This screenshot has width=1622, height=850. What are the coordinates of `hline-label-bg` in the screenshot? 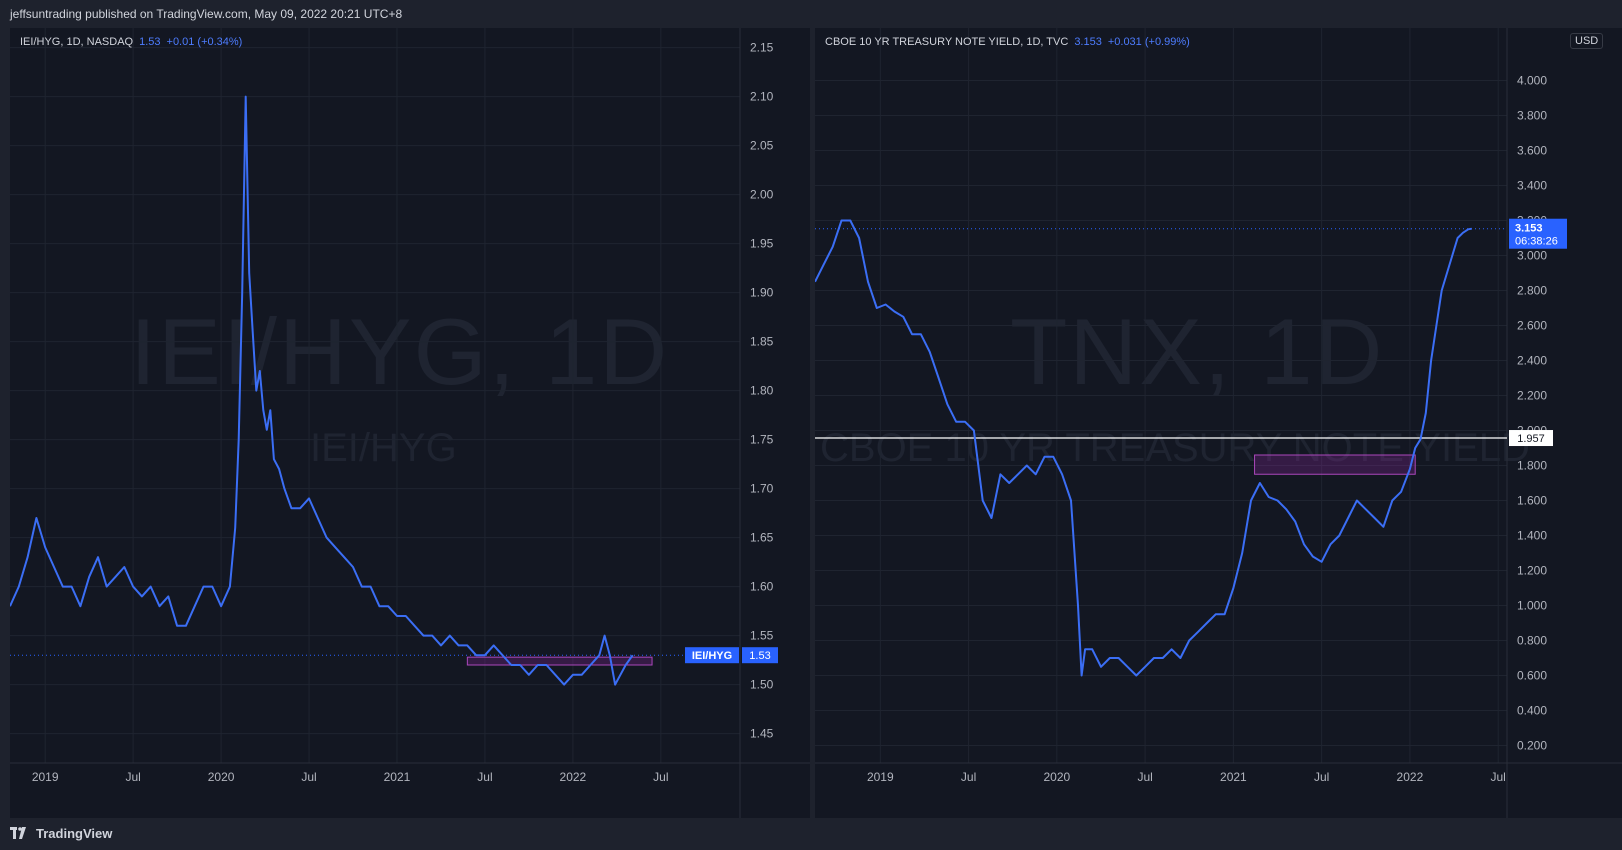 It's located at (1531, 438).